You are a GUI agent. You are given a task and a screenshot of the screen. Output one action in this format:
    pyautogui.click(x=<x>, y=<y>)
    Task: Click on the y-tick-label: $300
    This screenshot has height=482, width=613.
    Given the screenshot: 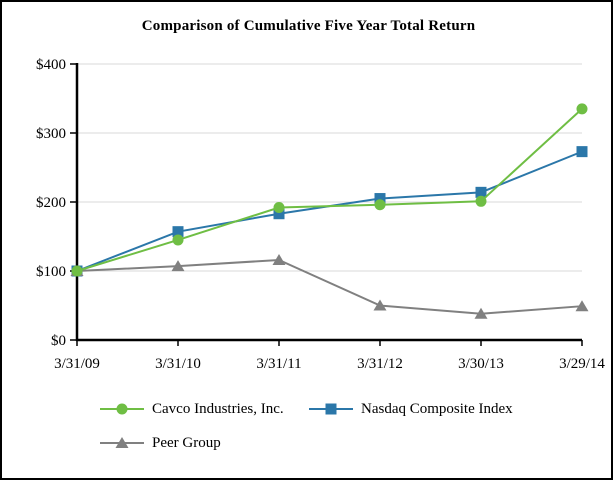 What is the action you would take?
    pyautogui.click(x=51, y=134)
    